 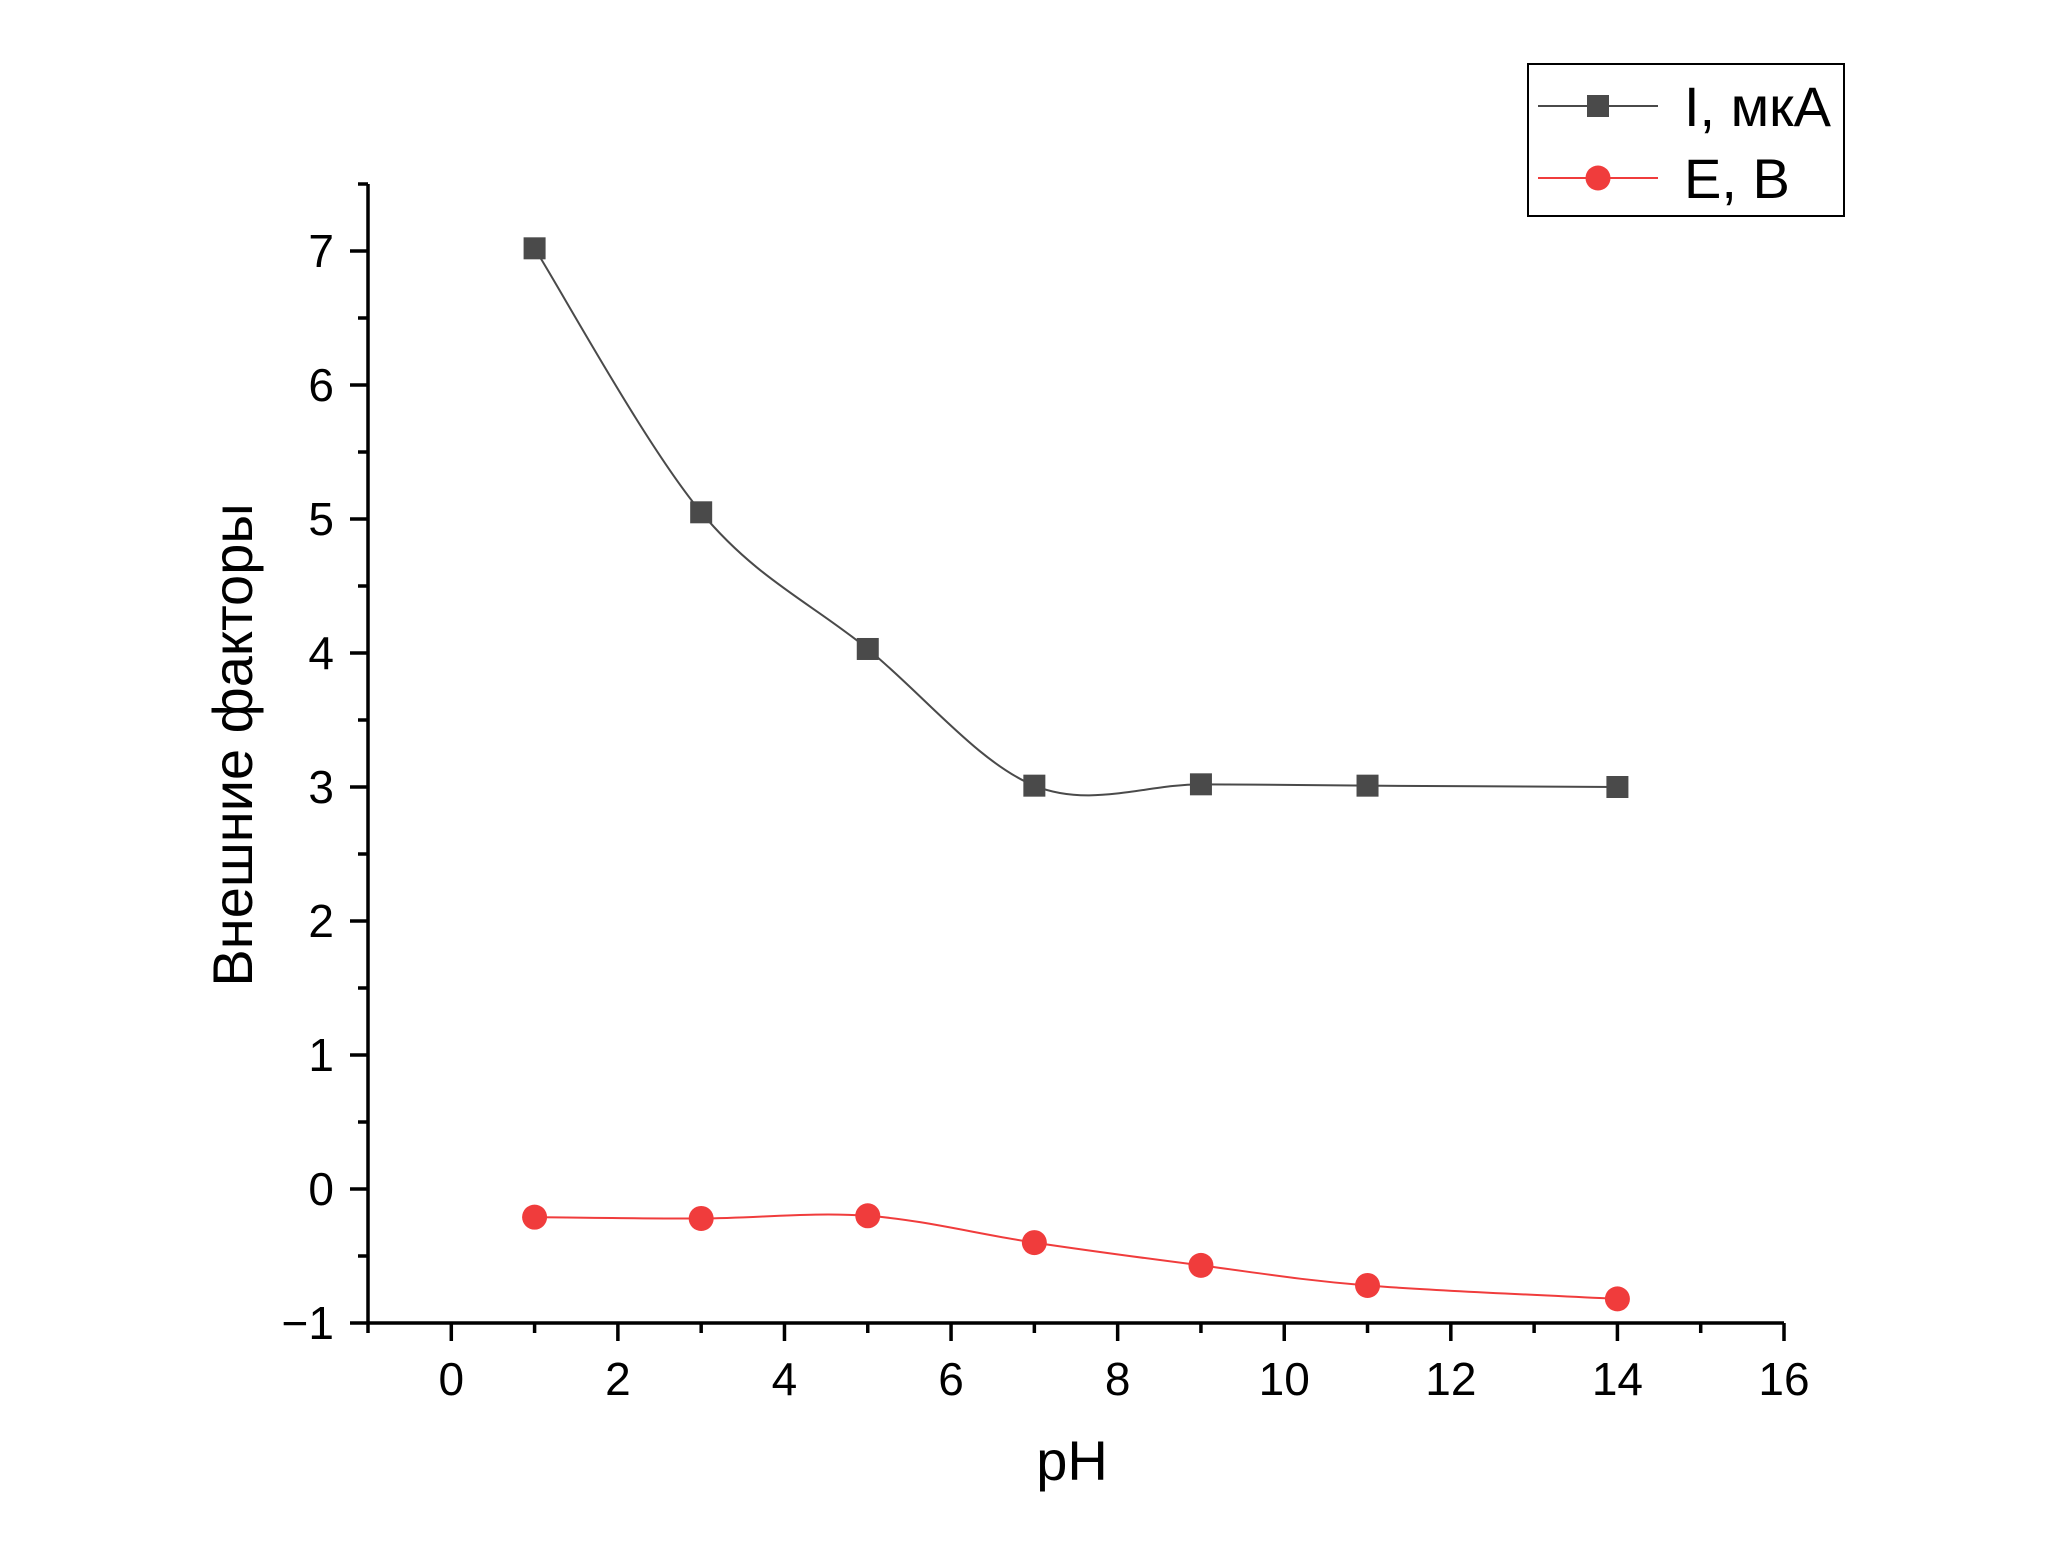 What do you see at coordinates (1758, 106) in the screenshot?
I see `legend-label: I, мкА` at bounding box center [1758, 106].